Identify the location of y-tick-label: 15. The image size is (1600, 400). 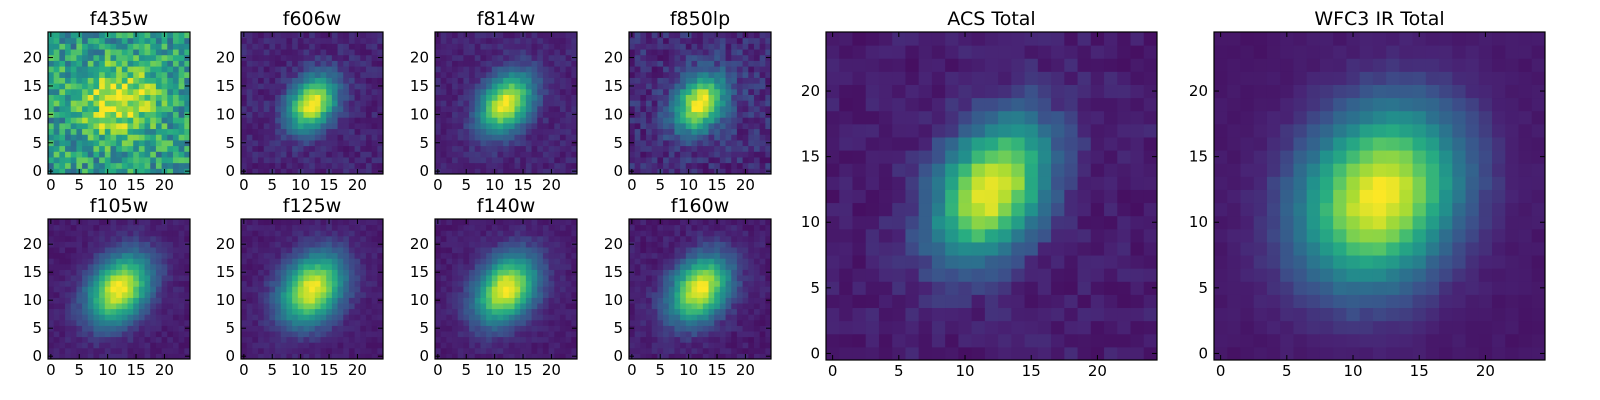
(419, 272).